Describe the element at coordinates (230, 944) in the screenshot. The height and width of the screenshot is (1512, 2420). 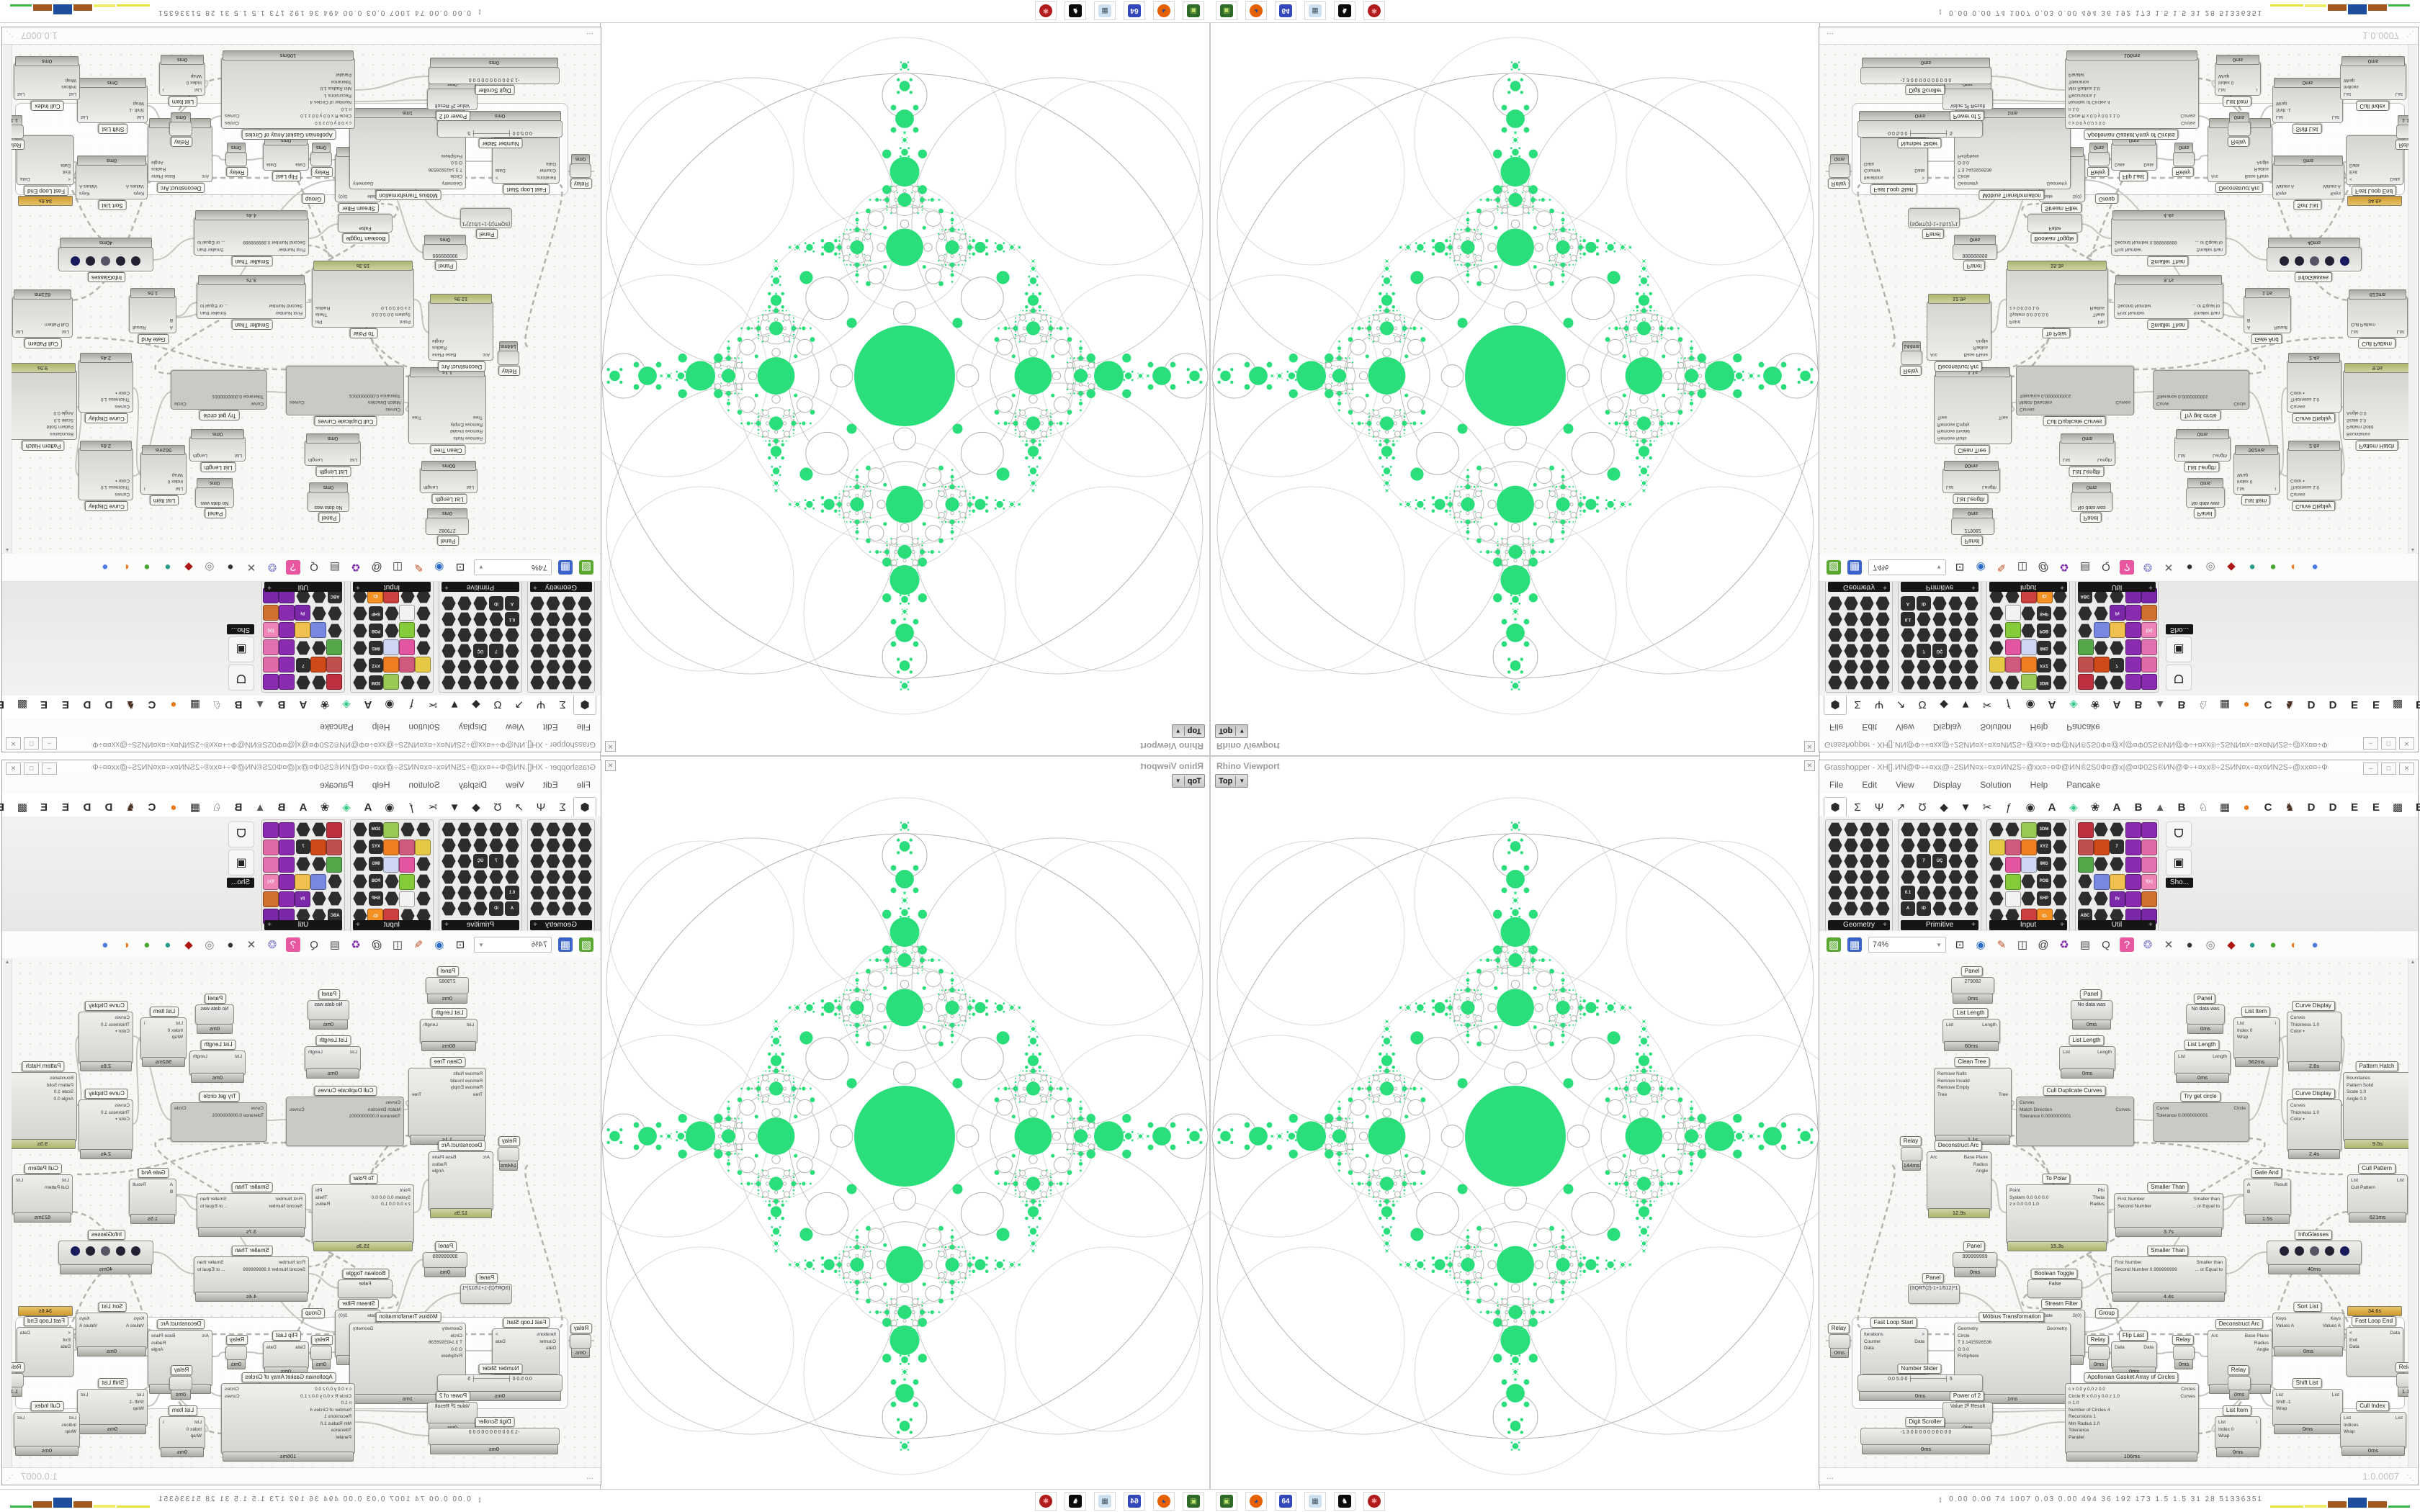
I see `cookie-icon: ●` at that location.